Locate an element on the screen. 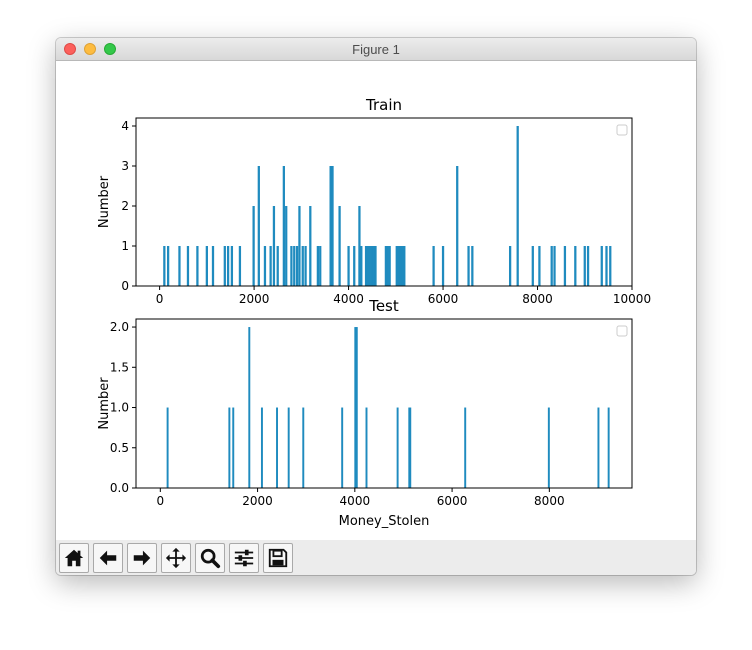 Image resolution: width=752 pixels, height=650 pixels. y-tick-label: 1 is located at coordinates (125, 246).